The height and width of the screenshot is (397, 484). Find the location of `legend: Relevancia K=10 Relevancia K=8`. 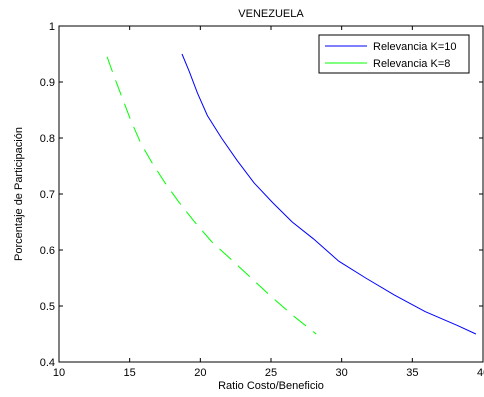

legend: Relevancia K=10 Relevancia K=8 is located at coordinates (394, 54).